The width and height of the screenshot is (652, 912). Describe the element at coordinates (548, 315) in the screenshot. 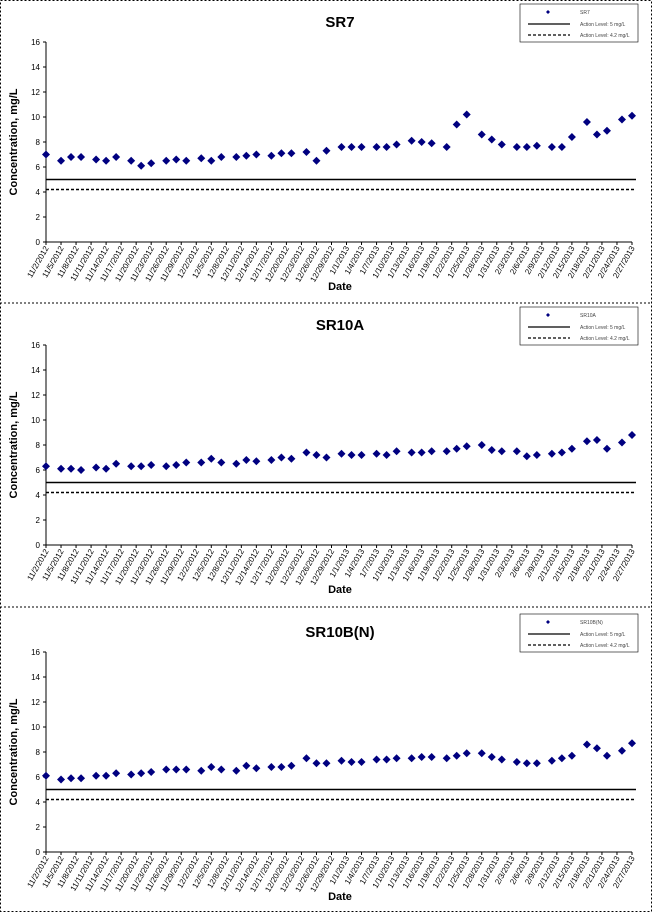

I see `legend-marker` at that location.